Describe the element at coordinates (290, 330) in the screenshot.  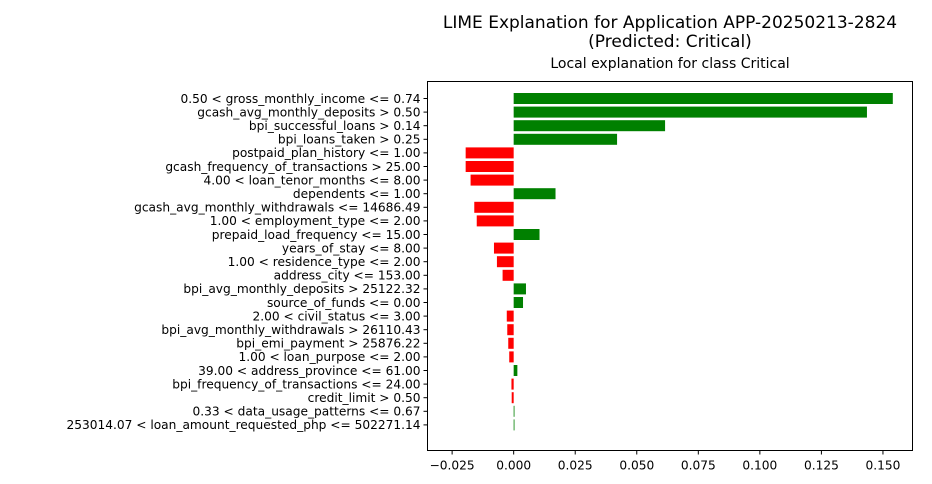
I see `y-tick-label: bpi_avg_monthly_withdrawals > 26110.43` at that location.